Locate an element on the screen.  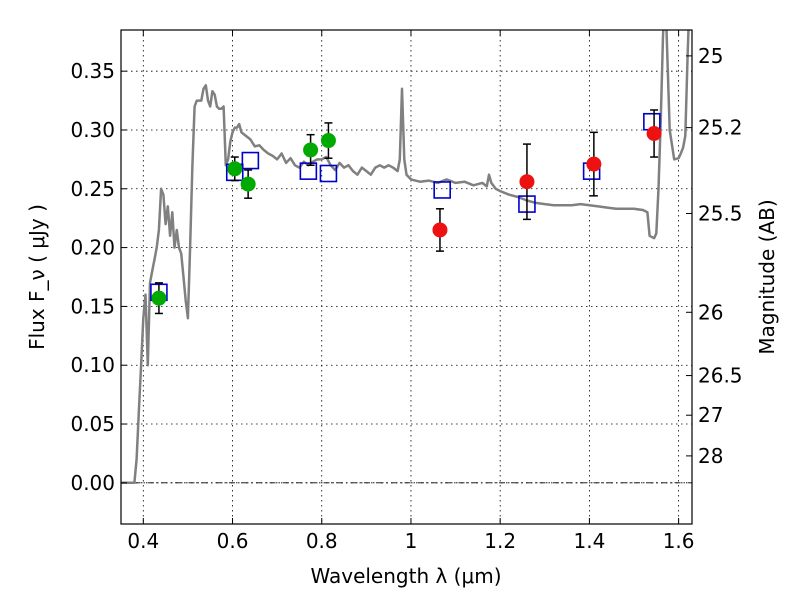
x-axis-label: Wavelength λ (μm) is located at coordinates (405, 576).